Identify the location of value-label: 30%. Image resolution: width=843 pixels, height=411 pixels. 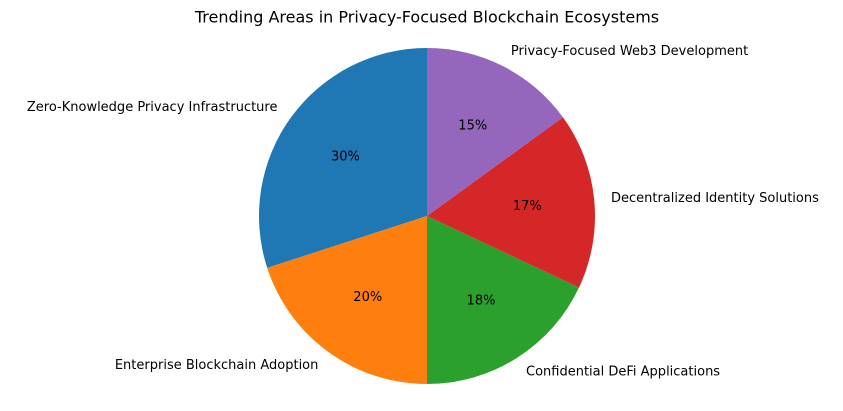
(345, 156).